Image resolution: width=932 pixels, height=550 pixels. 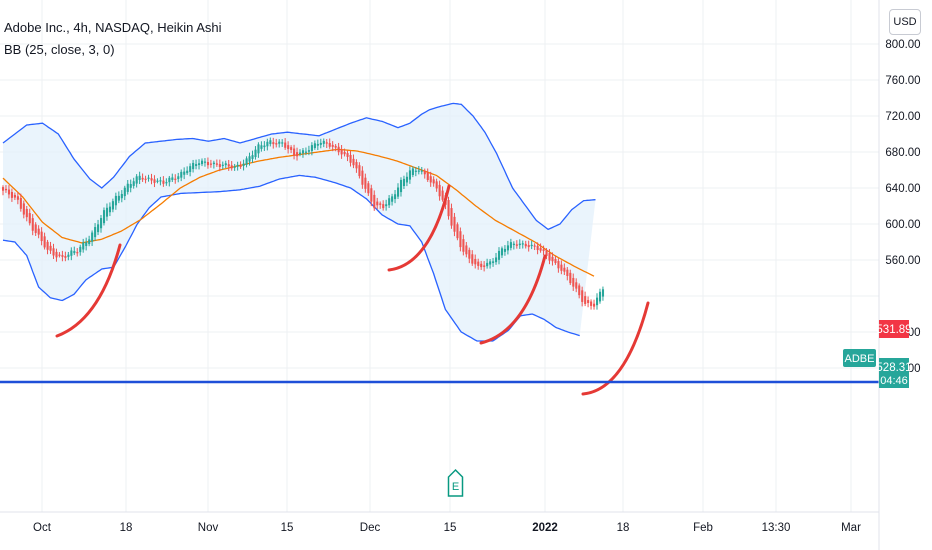 What do you see at coordinates (299, 166) in the screenshot?
I see `bollinger-upper-band` at bounding box center [299, 166].